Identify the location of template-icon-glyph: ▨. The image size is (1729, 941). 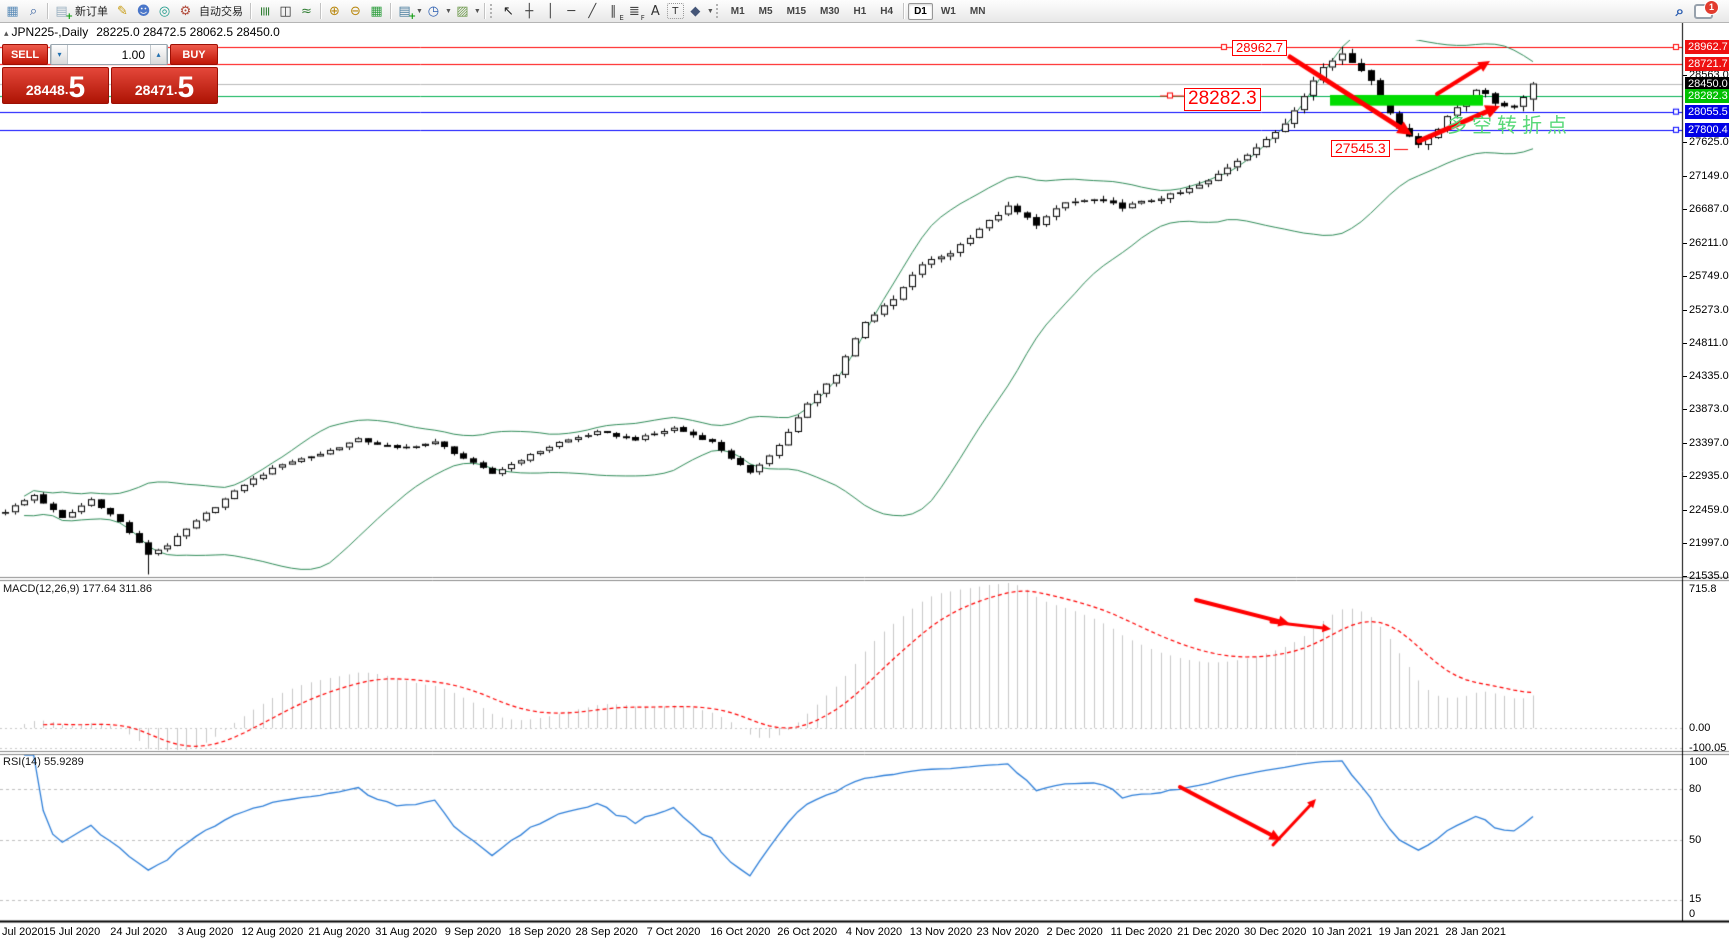
(462, 11).